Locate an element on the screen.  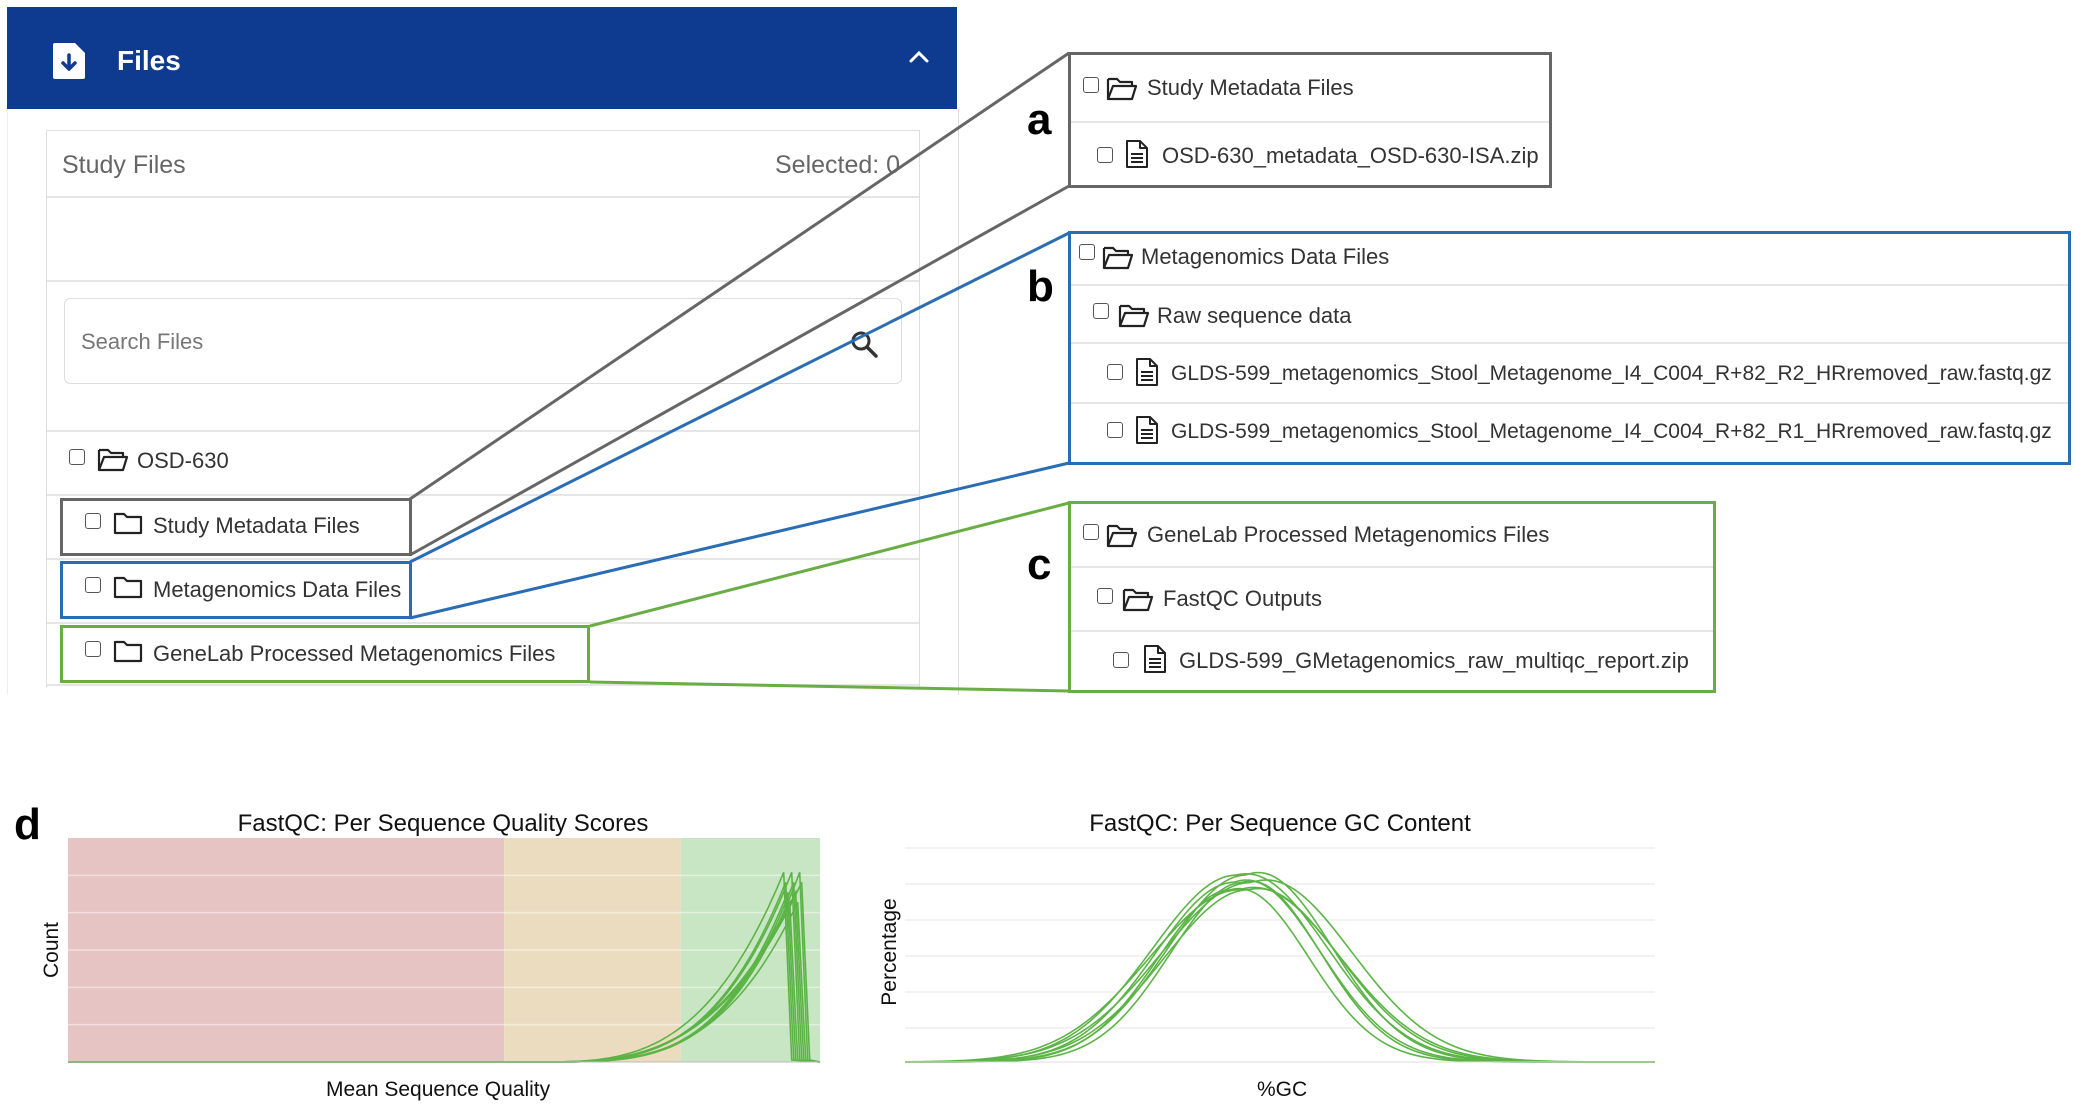
chart-gc-content is located at coordinates (1280, 955).